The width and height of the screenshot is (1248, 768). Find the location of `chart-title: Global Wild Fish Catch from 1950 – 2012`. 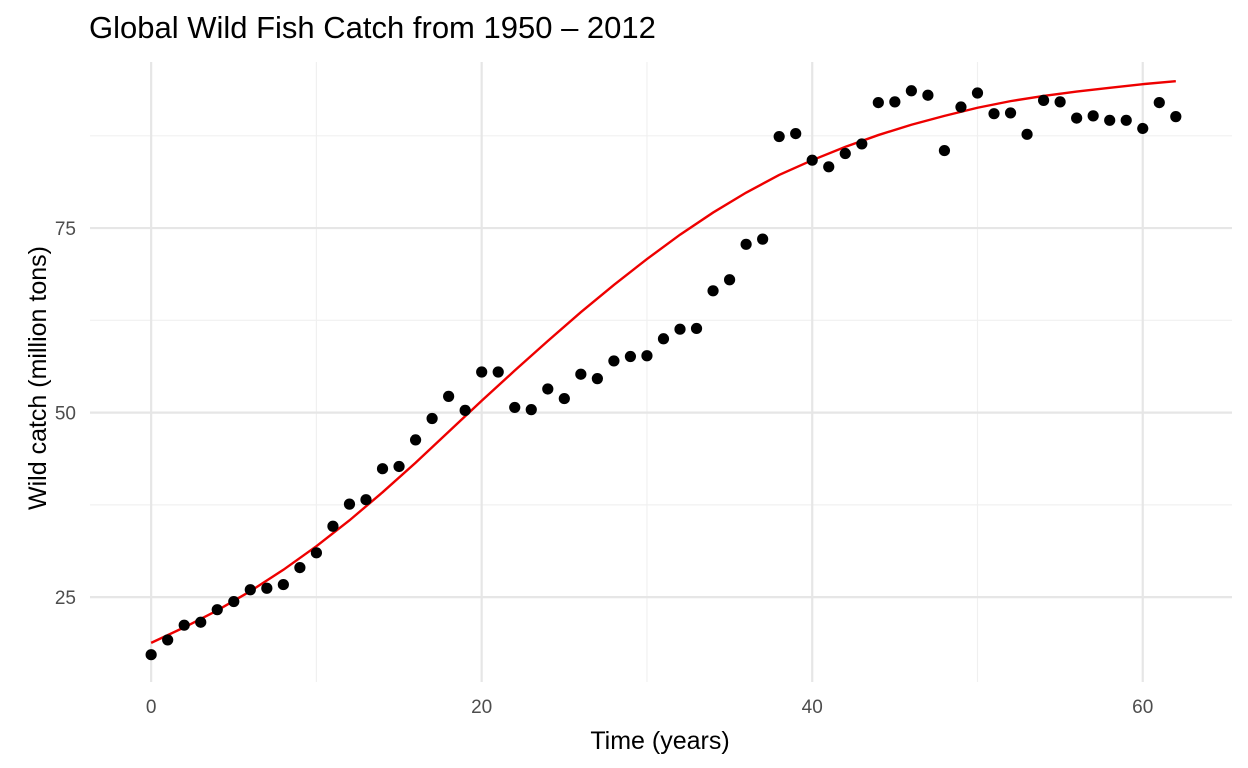

chart-title: Global Wild Fish Catch from 1950 – 2012 is located at coordinates (372, 27).